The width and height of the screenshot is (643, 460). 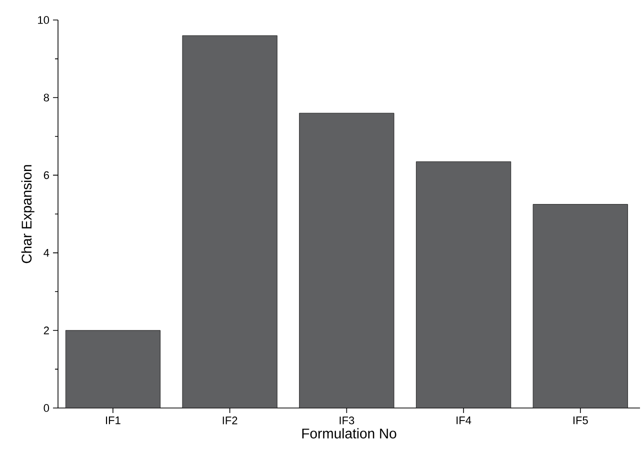 What do you see at coordinates (230, 420) in the screenshot?
I see `x-tick-label: IF2` at bounding box center [230, 420].